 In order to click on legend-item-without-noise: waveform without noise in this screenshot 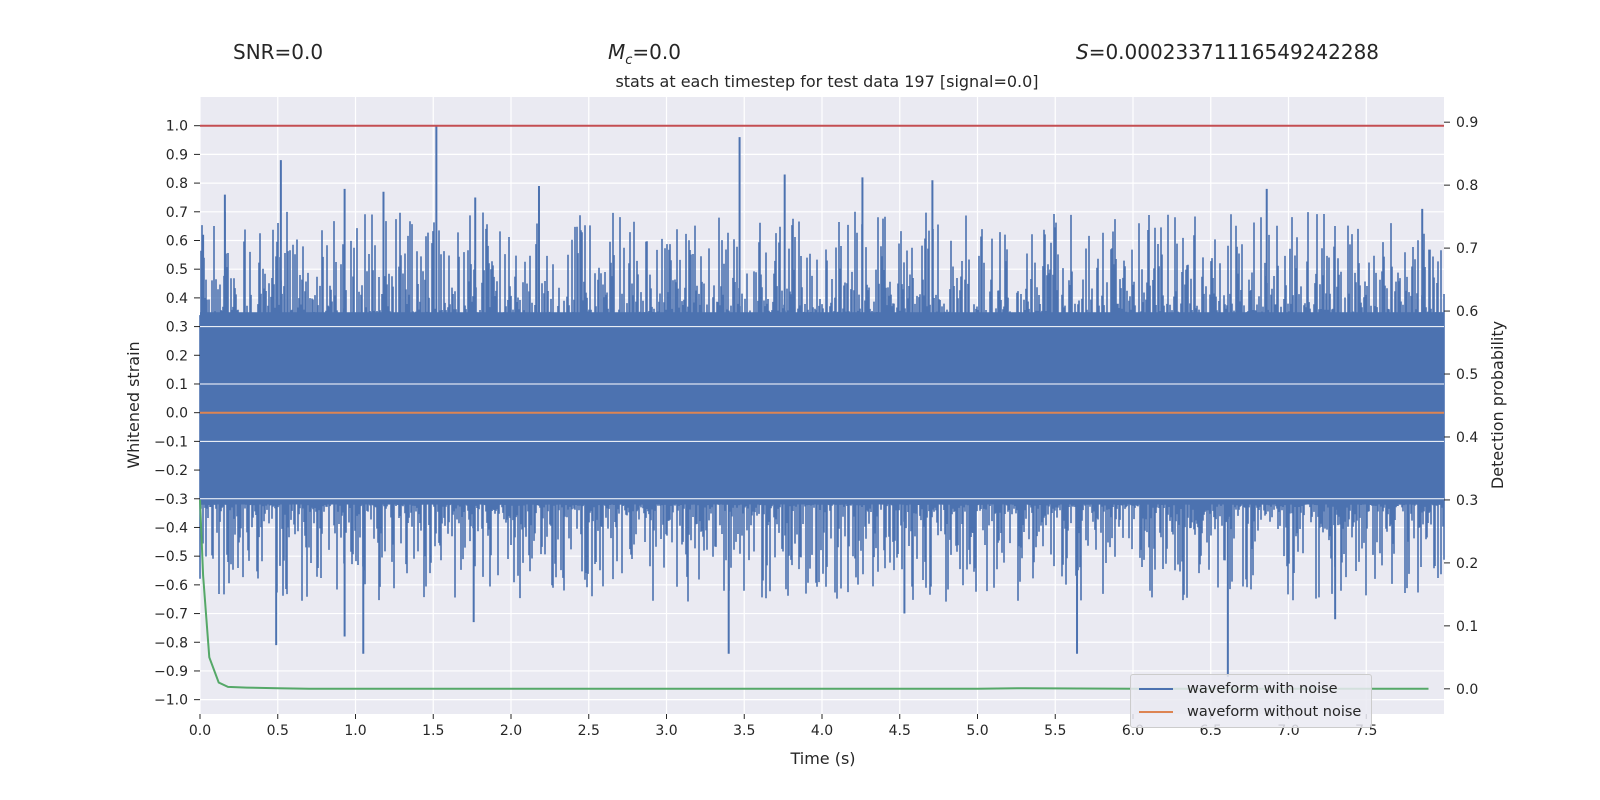, I will do `click(1250, 712)`.